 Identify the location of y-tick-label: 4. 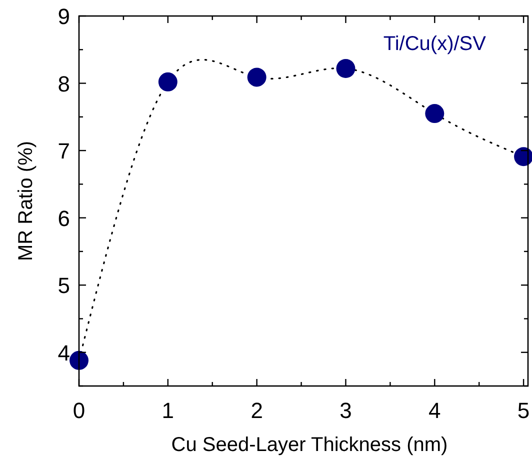
(64, 353).